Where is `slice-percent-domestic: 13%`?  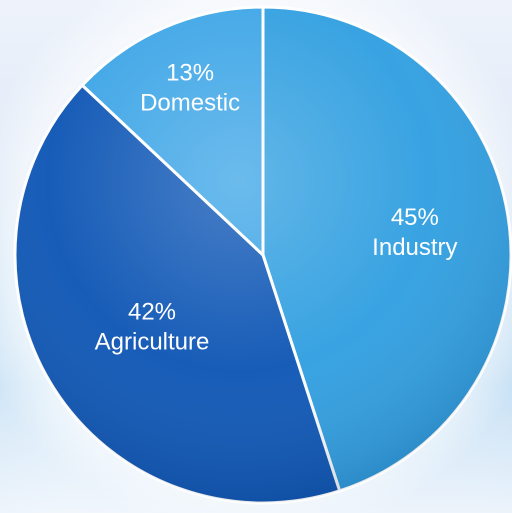 slice-percent-domestic: 13% is located at coordinates (190, 73).